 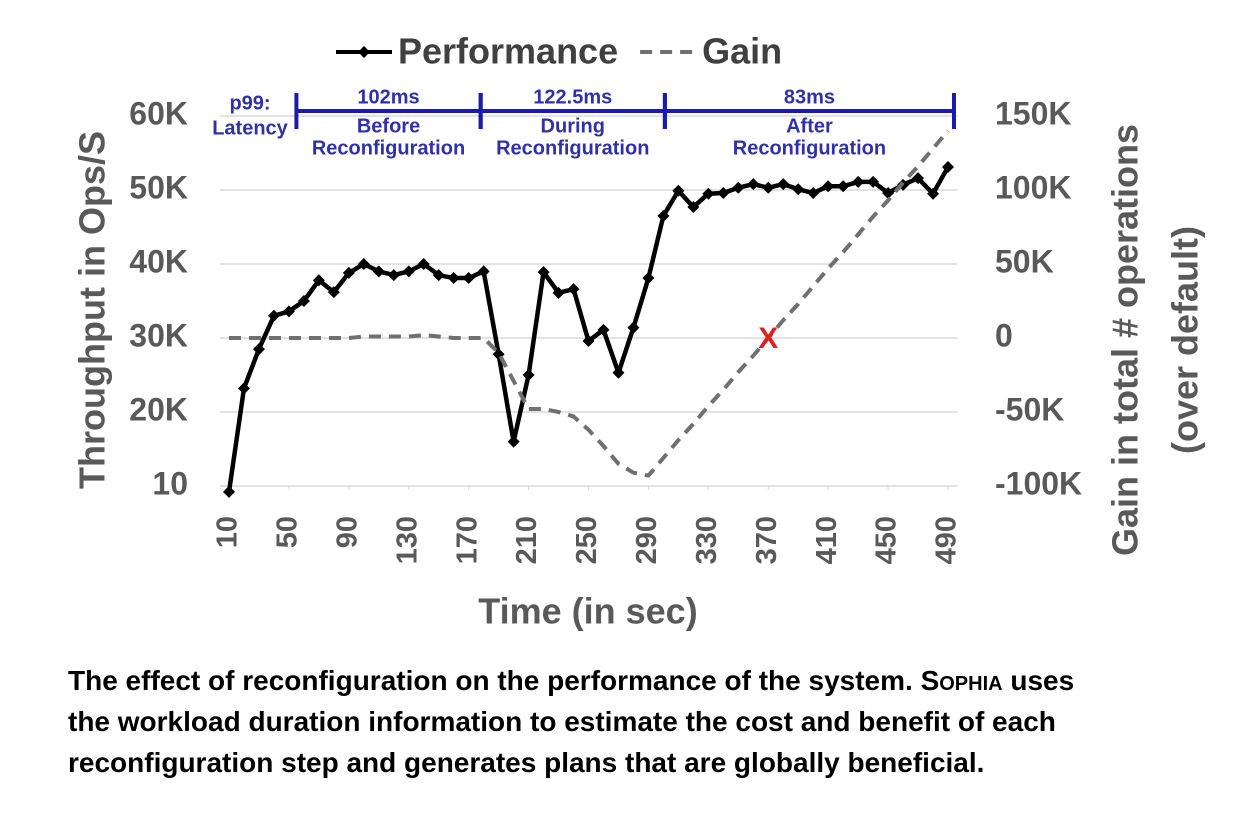 I want to click on x-tick-label: 450, so click(x=887, y=540).